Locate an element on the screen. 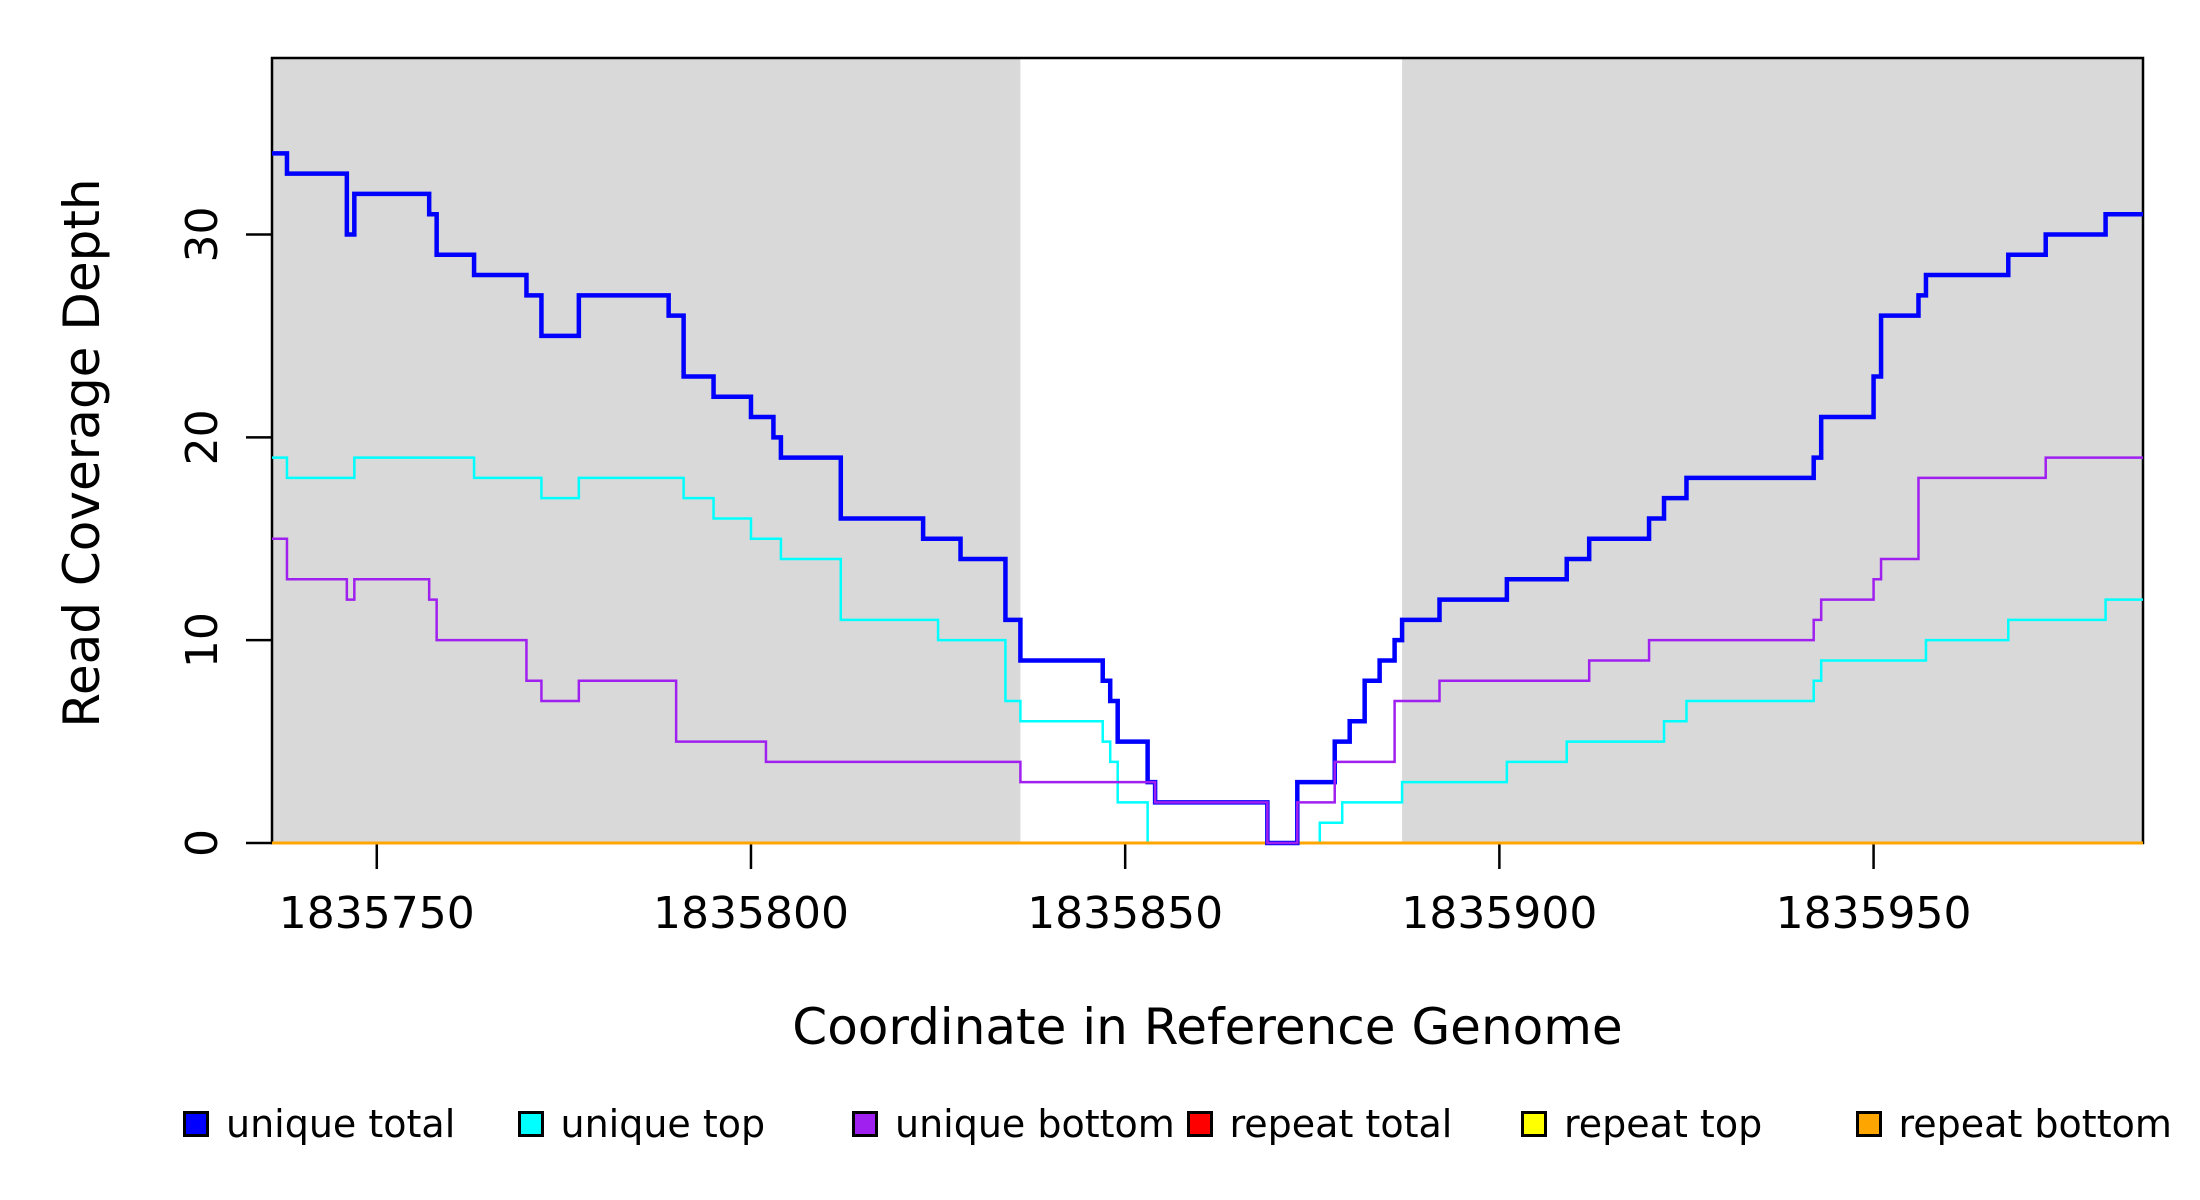 This screenshot has width=2200, height=1200. y-tick-label: 0 is located at coordinates (202, 843).